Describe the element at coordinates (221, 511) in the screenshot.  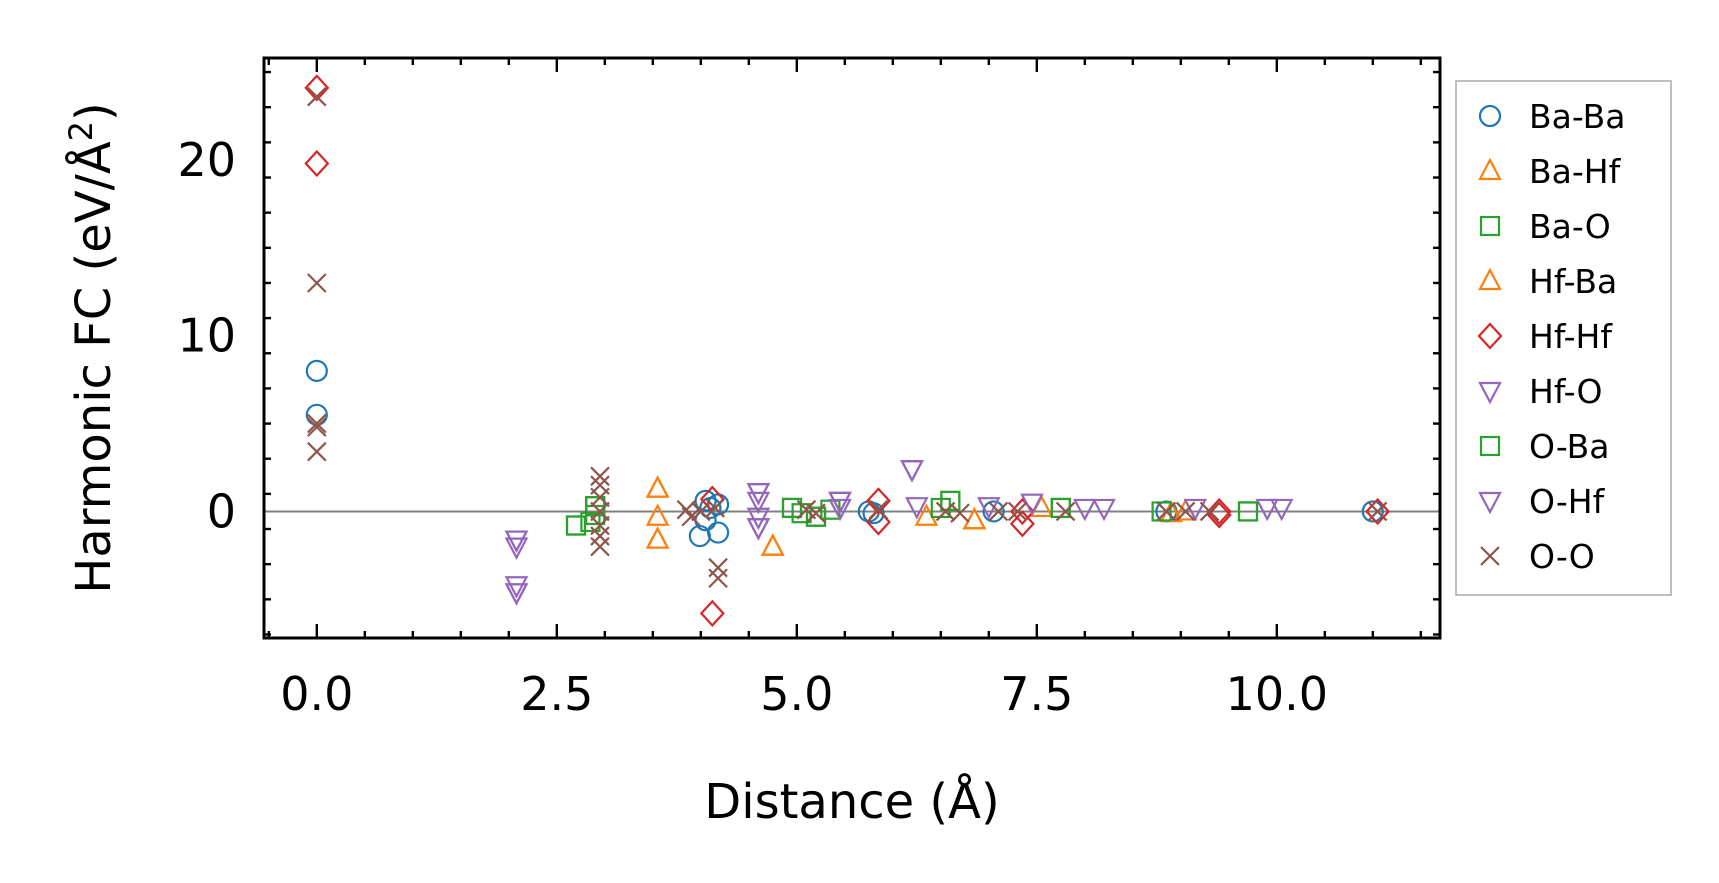
I see `y-tick-label: 0` at that location.